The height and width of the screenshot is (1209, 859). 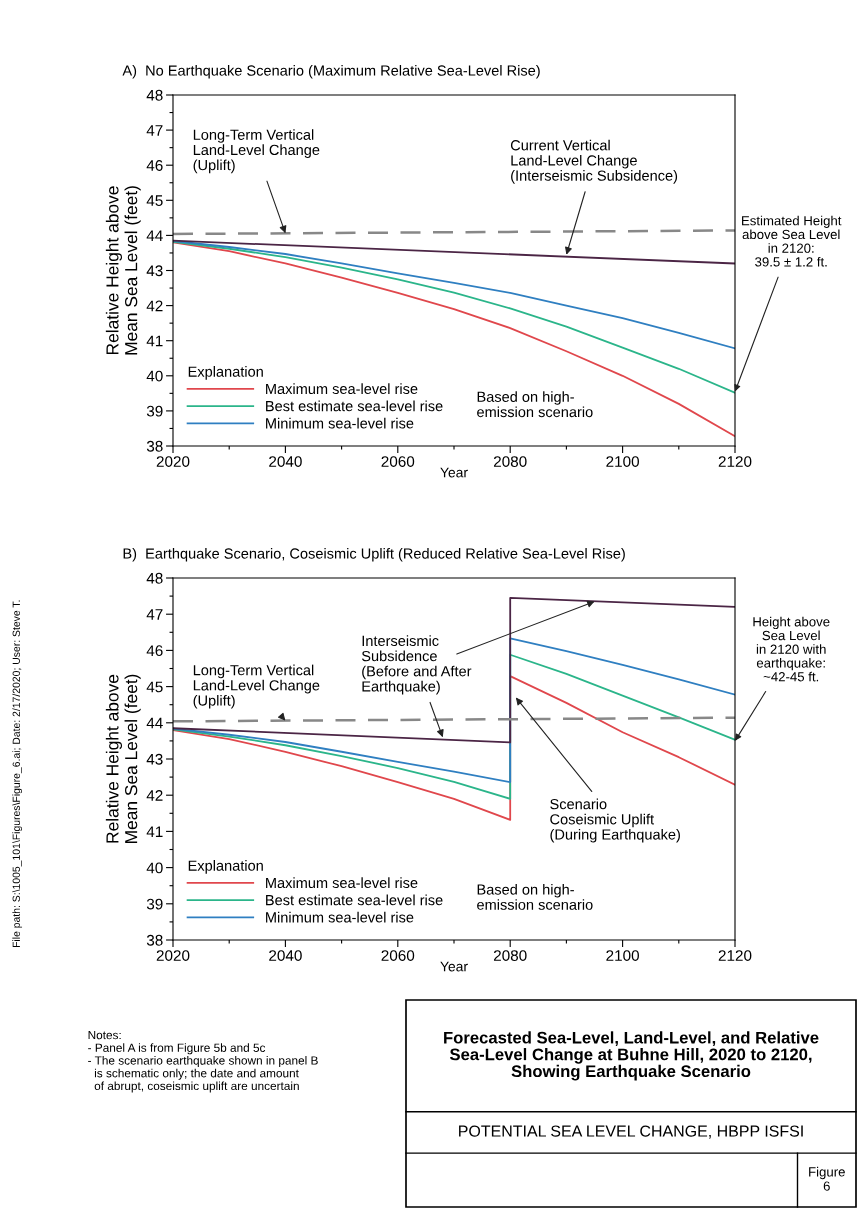 I want to click on annotation: Scenario Coseismic Uplift (During Earthquake), so click(x=615, y=820).